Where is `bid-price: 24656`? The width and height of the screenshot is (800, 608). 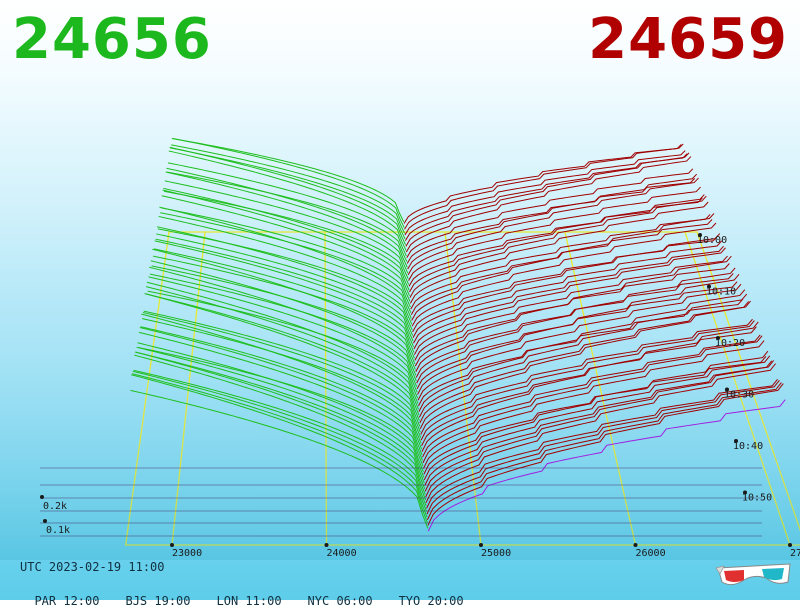
bid-price: 24656 is located at coordinates (112, 39).